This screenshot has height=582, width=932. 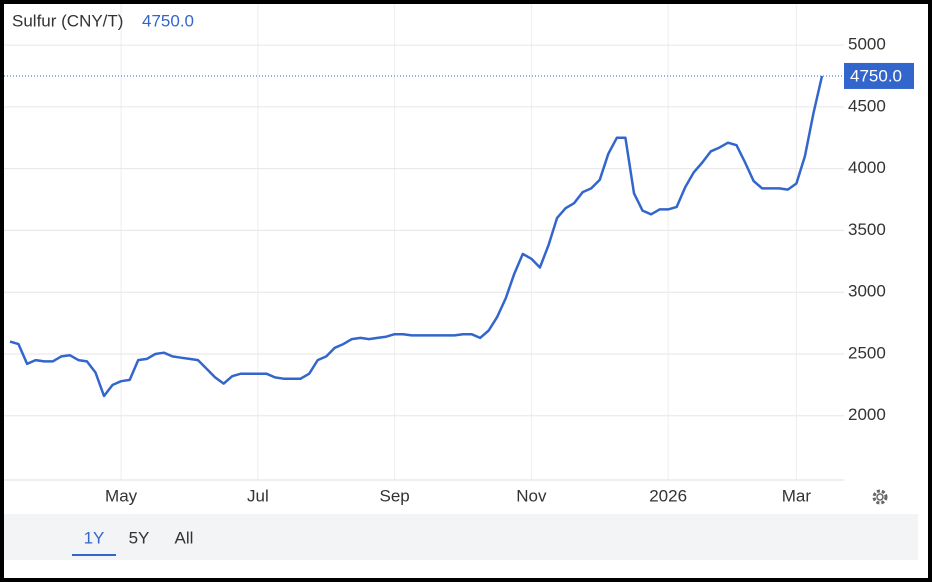 I want to click on range-button: All, so click(x=184, y=537).